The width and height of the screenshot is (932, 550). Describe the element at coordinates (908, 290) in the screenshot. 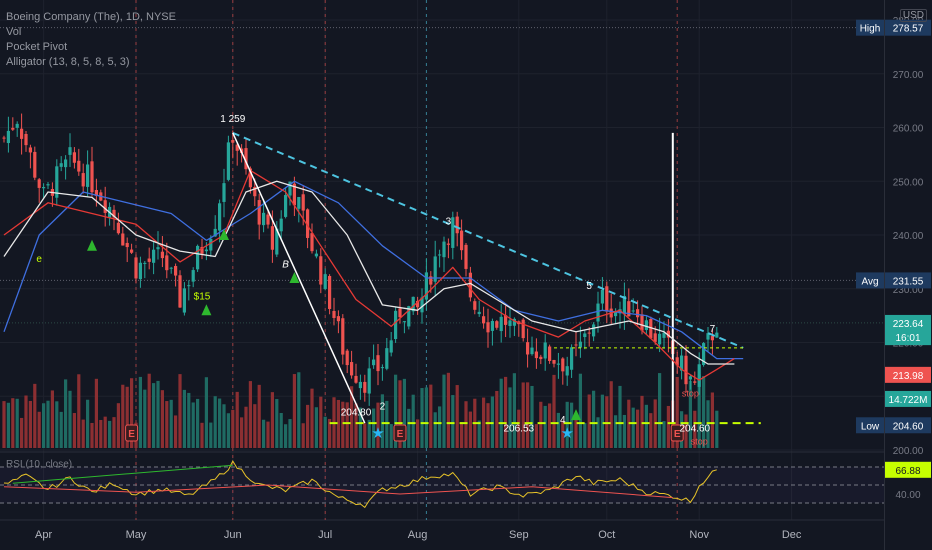

I see `y-tick-label: 230.00` at that location.